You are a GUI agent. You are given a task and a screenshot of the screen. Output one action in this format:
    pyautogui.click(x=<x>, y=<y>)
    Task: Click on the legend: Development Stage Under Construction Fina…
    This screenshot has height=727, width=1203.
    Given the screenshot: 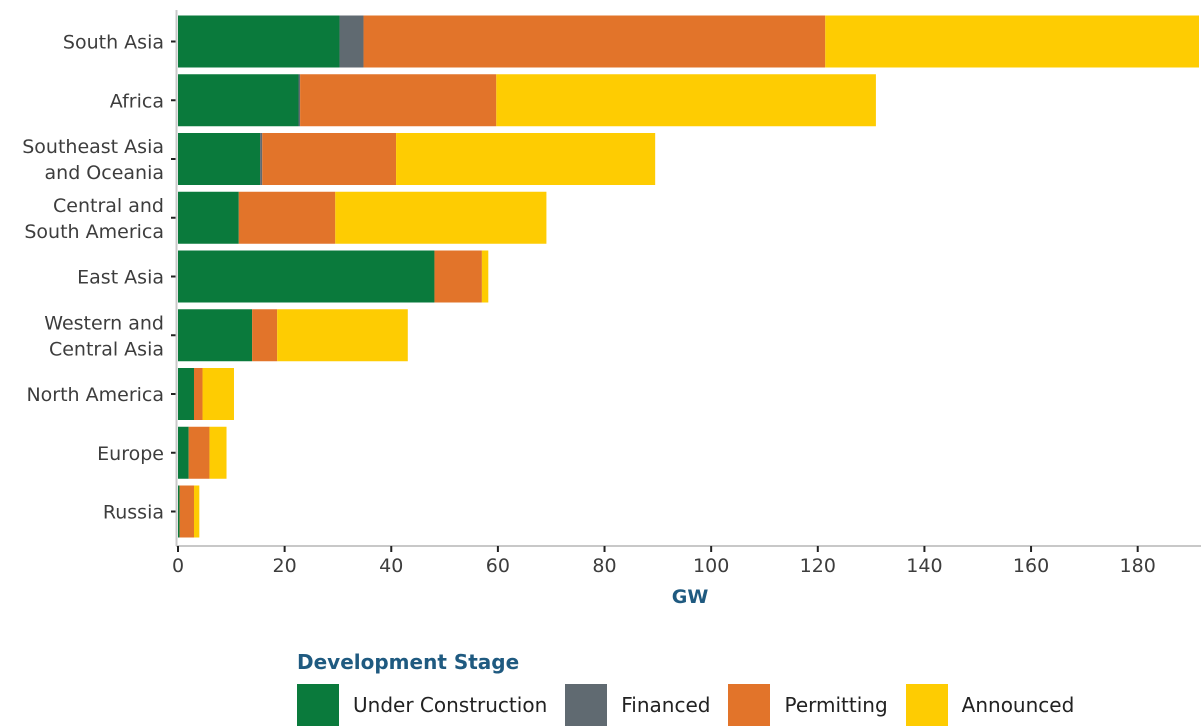 What is the action you would take?
    pyautogui.click(x=694, y=688)
    